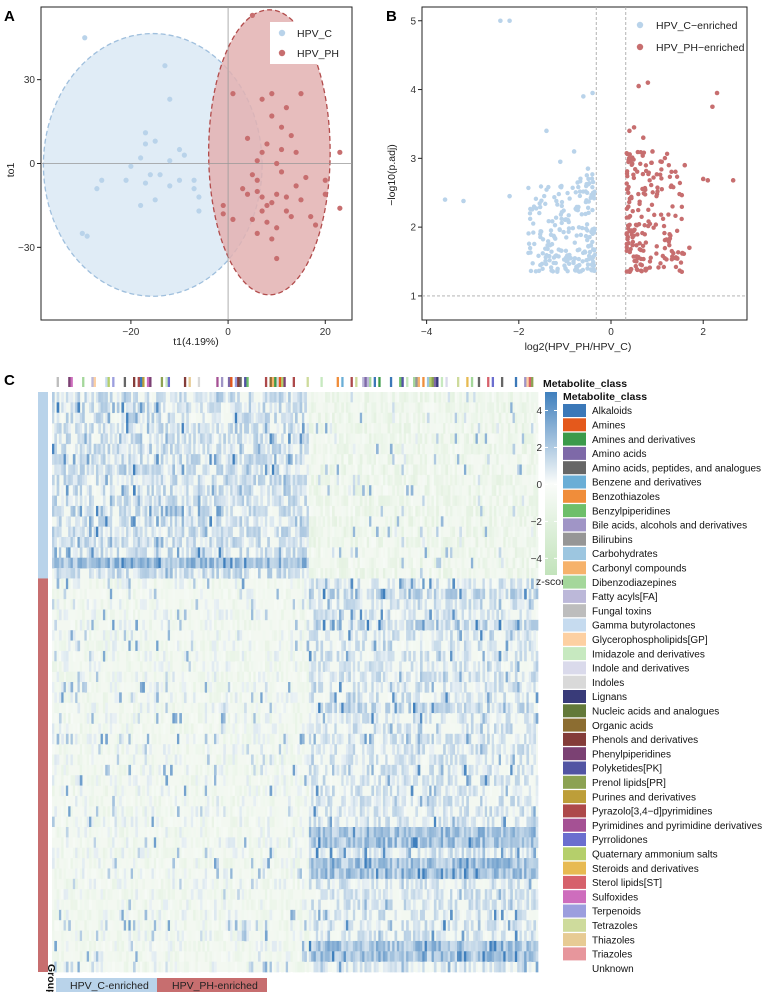 This screenshot has height=992, width=762. What do you see at coordinates (578, 347) in the screenshot?
I see `panel-b-x-label: log2(HPV_PH/HPV_C)` at bounding box center [578, 347].